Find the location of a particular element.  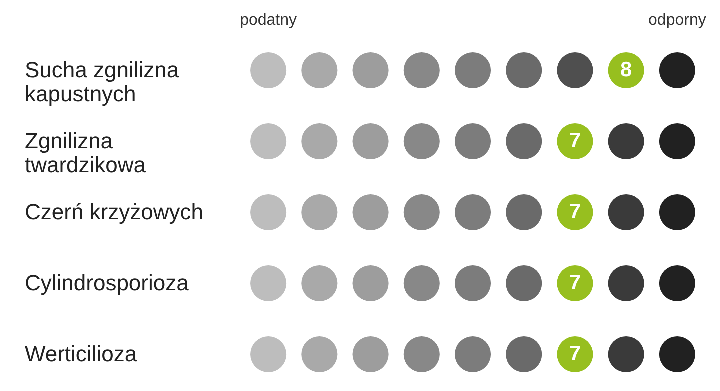

category-label: Czerń krzyżowych is located at coordinates (114, 212).